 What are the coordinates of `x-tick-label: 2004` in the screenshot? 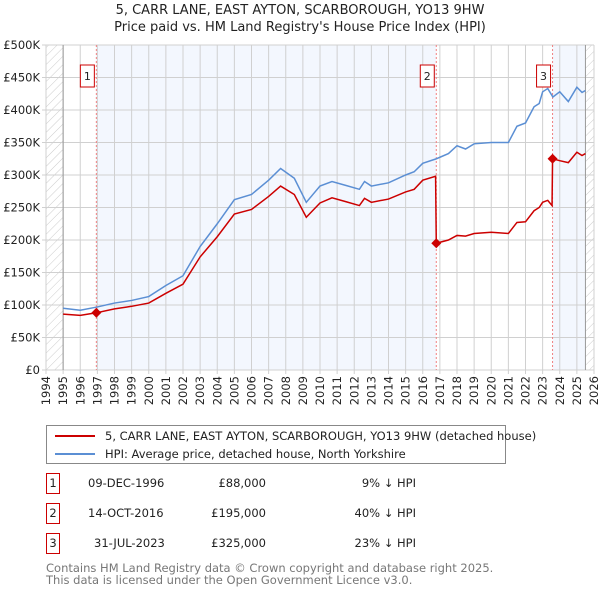 It's located at (217, 390).